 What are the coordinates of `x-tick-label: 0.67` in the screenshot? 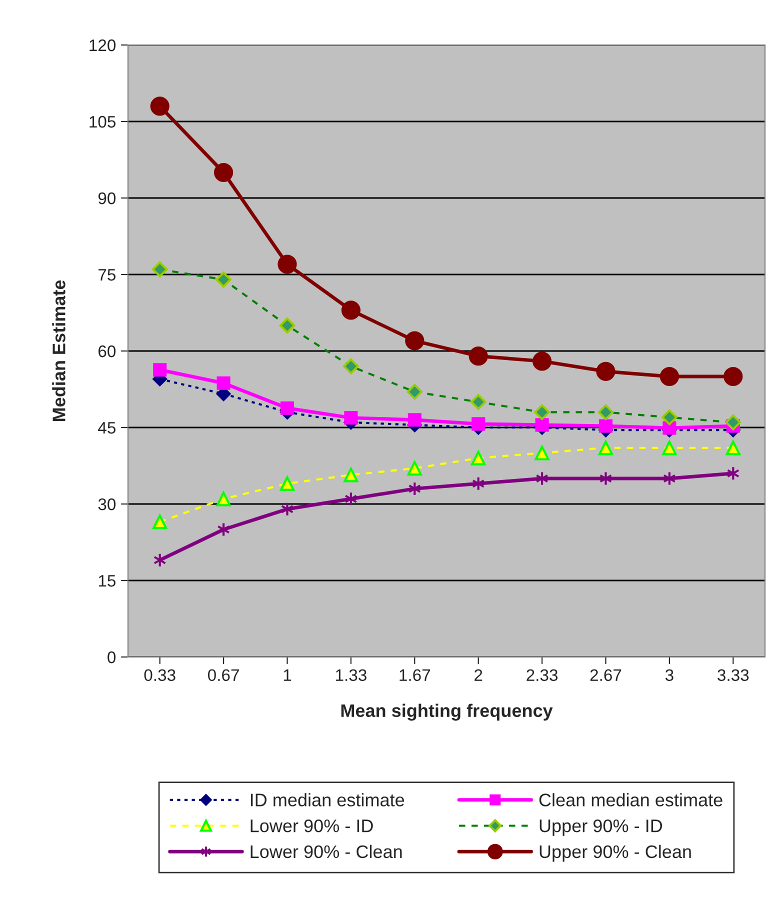 It's located at (223, 675).